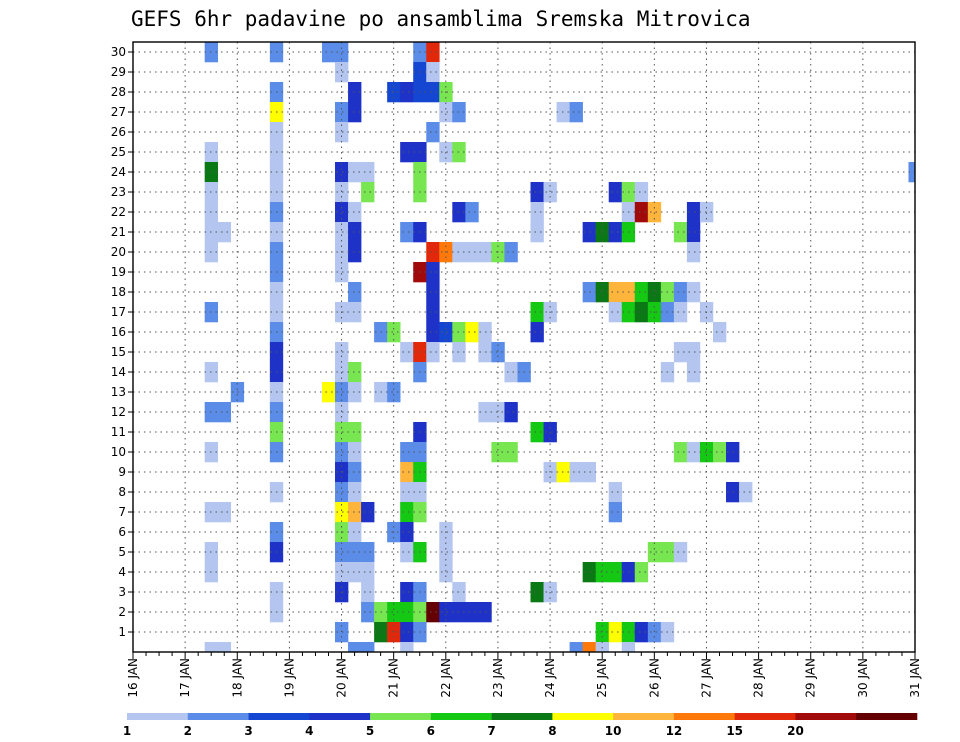 This screenshot has width=960, height=742. Describe the element at coordinates (680, 312) in the screenshot. I see `precip-cell-m17-t42` at that location.